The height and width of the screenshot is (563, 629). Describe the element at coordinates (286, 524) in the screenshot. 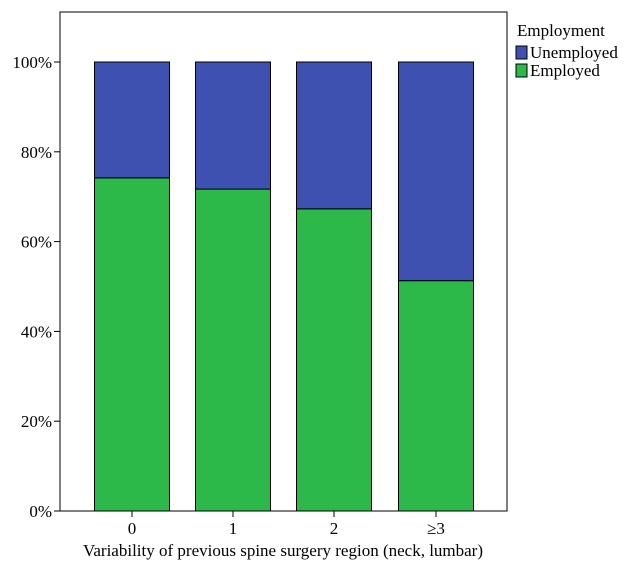

I see `x-axis: 0 1 2 ≥3` at that location.